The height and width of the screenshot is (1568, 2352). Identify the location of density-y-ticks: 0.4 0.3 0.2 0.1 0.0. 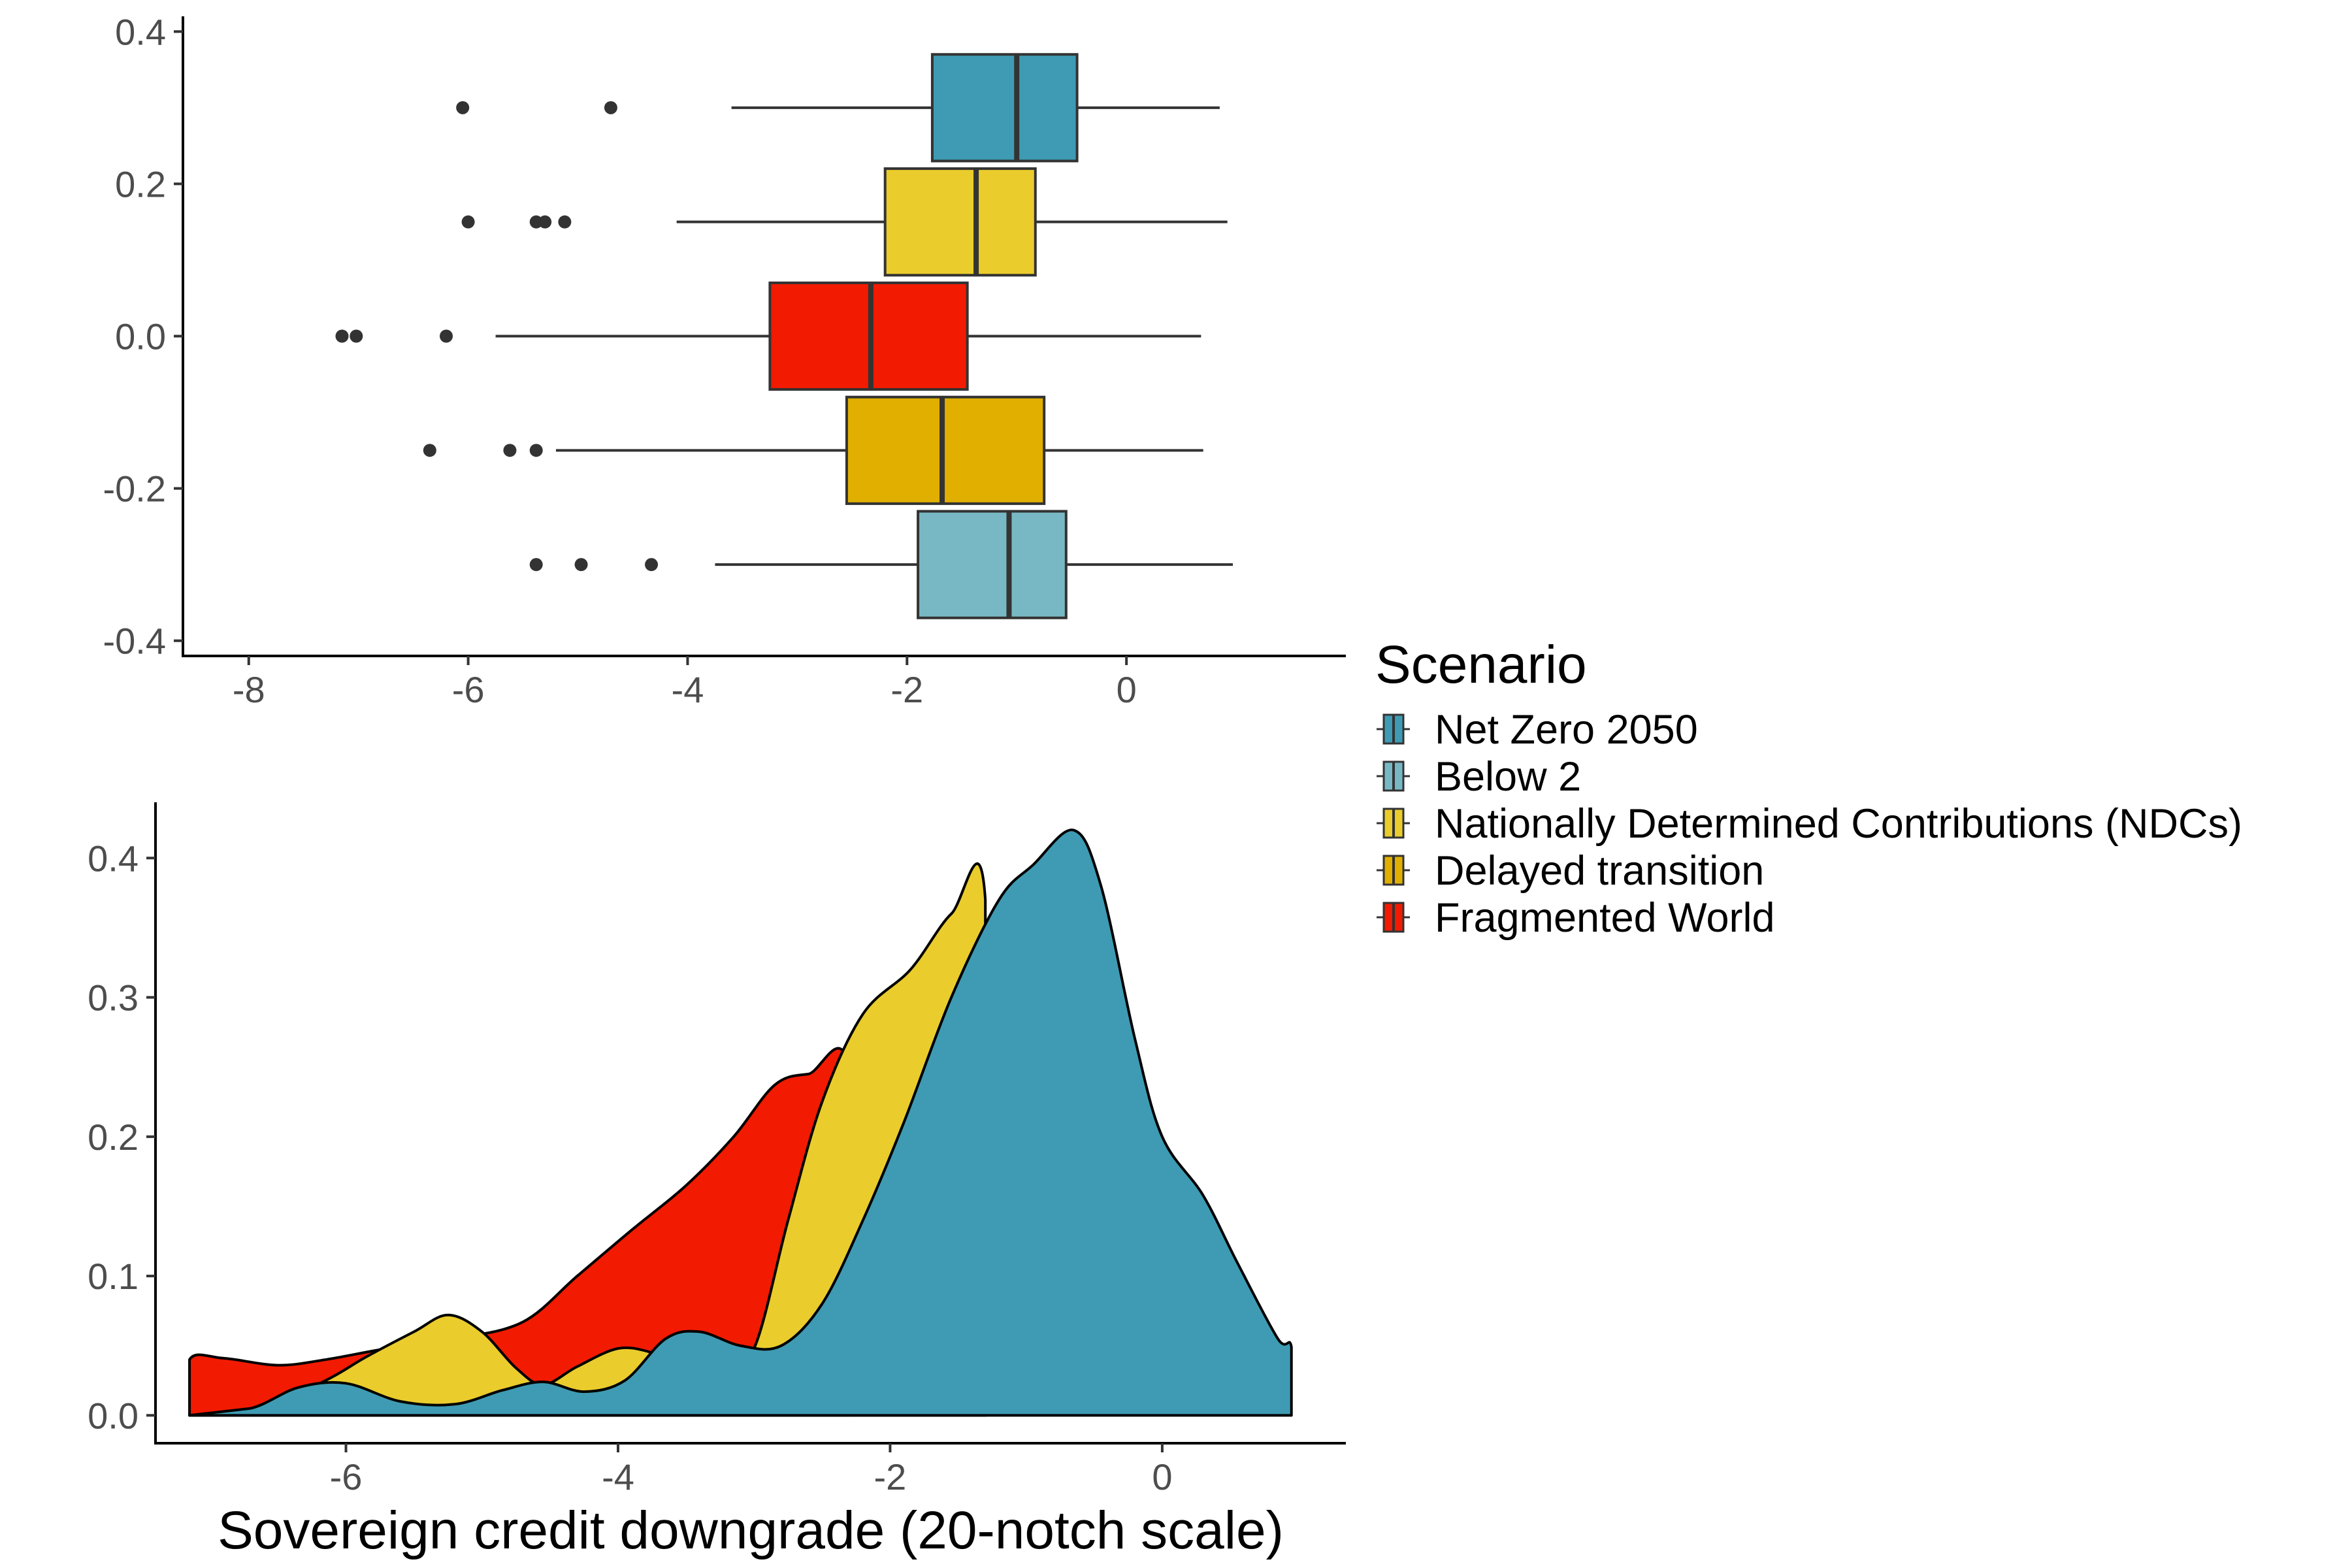
(121, 1137).